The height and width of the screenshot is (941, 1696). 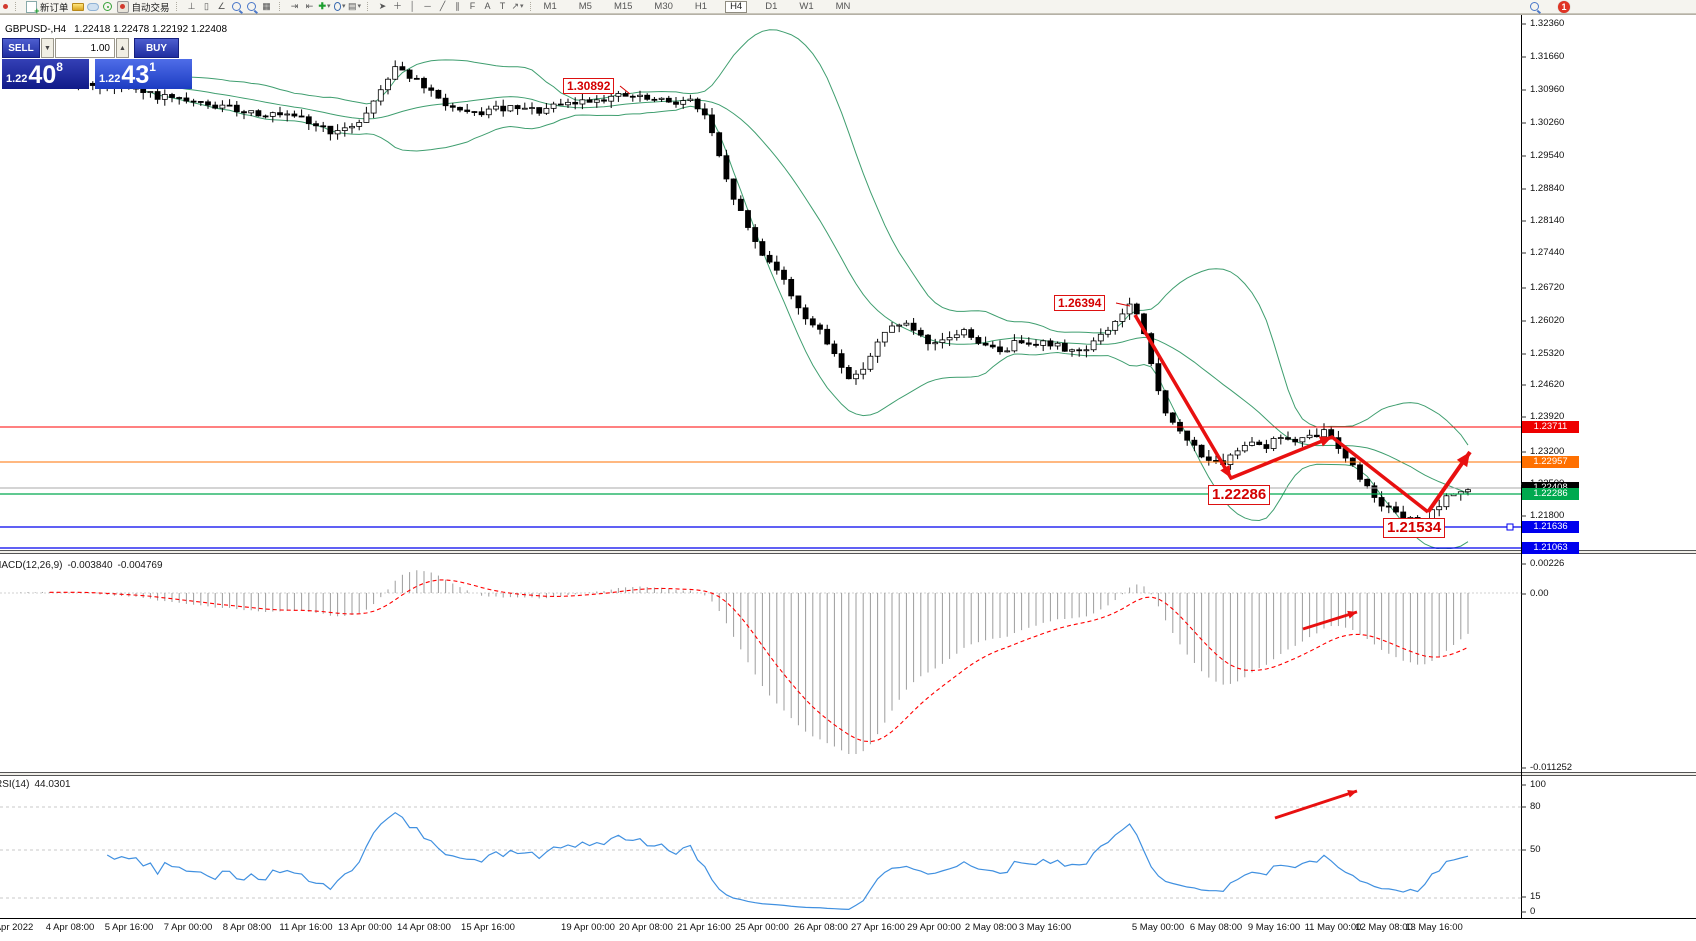 I want to click on date-axis-label: 13 Apr 00:00, so click(x=365, y=927).